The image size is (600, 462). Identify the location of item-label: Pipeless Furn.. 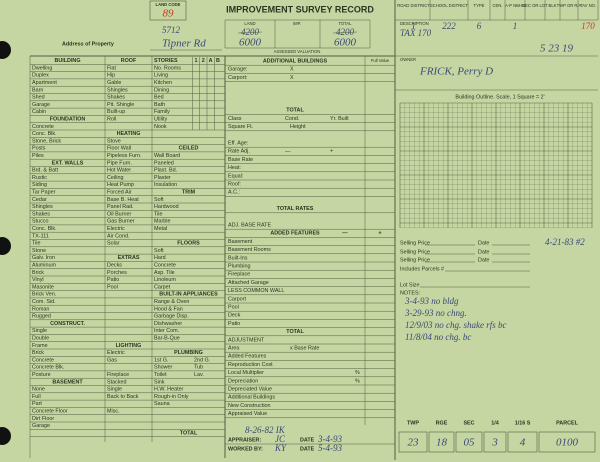
(124, 156).